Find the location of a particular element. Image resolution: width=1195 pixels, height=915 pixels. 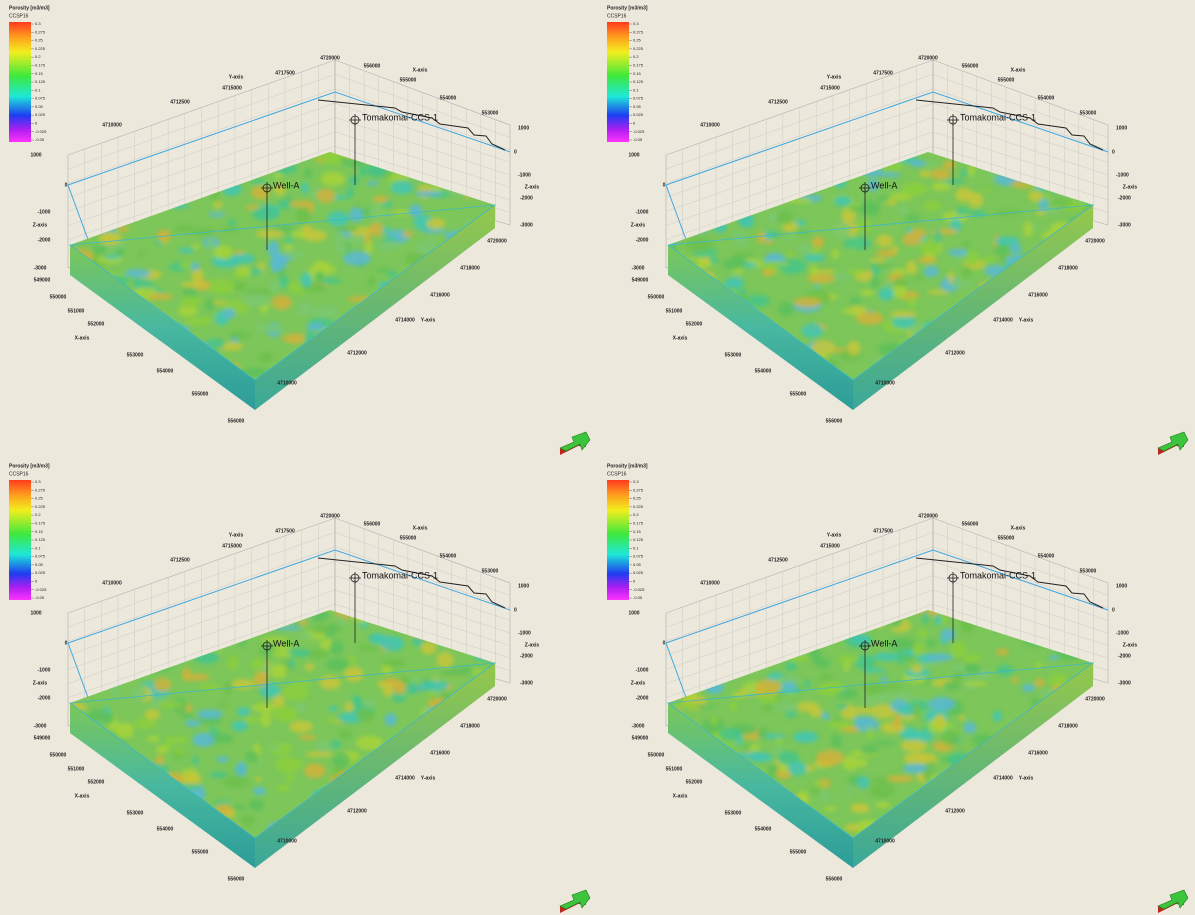

legend-tick-label: 0.3 is located at coordinates (636, 481).